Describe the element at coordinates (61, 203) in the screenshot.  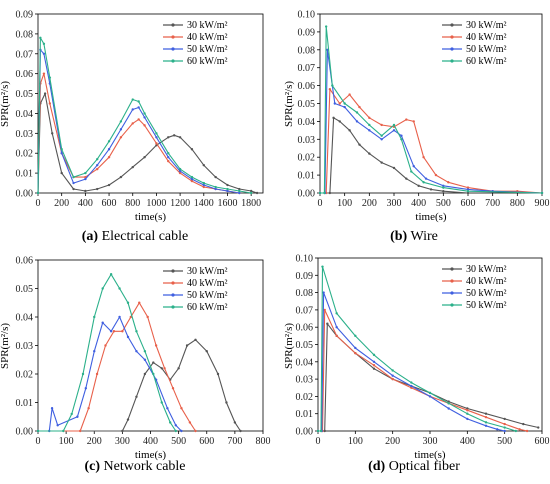
I see `x-tick-label: 200` at that location.